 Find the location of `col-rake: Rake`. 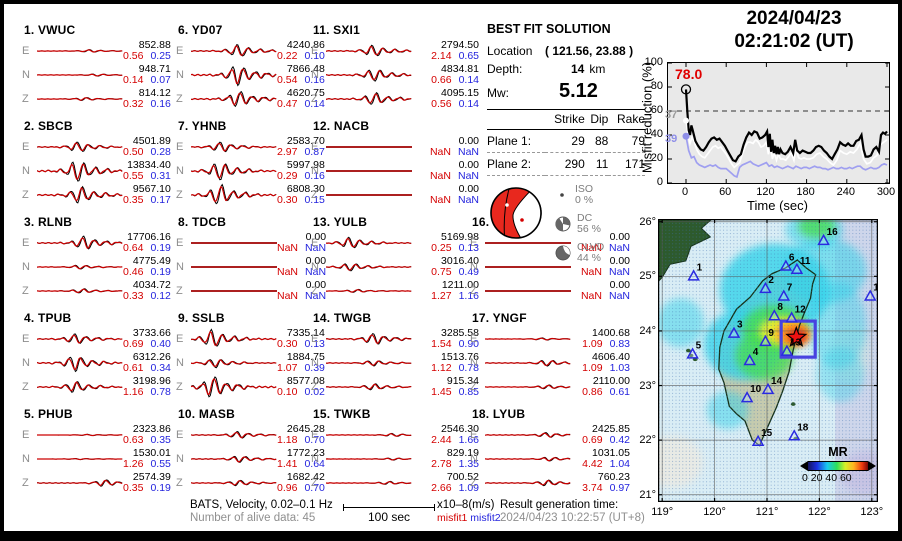

col-rake: Rake is located at coordinates (626, 119).